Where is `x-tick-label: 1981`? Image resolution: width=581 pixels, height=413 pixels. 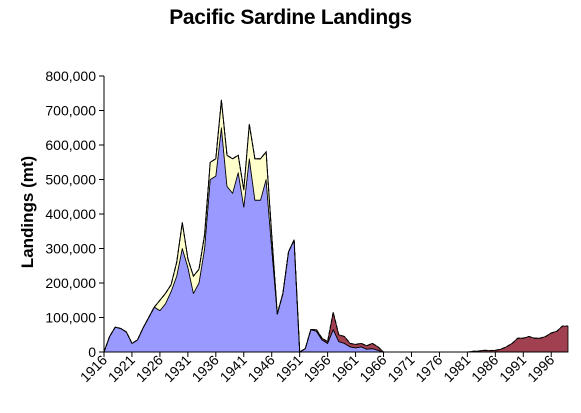 x-tick-label: 1981 is located at coordinates (456, 368).